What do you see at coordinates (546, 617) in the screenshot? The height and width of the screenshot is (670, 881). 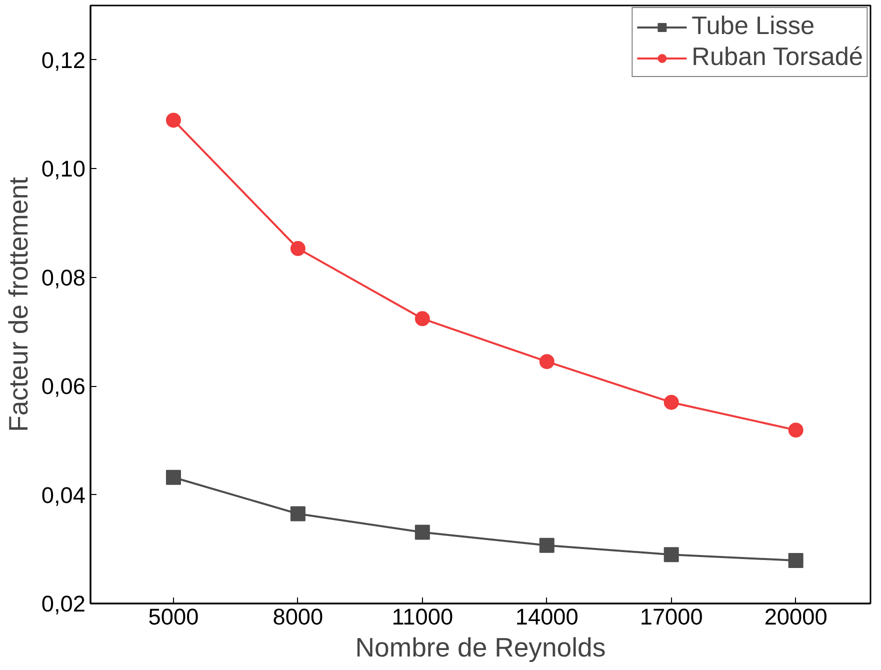 I see `x-tick-label: 14000` at bounding box center [546, 617].